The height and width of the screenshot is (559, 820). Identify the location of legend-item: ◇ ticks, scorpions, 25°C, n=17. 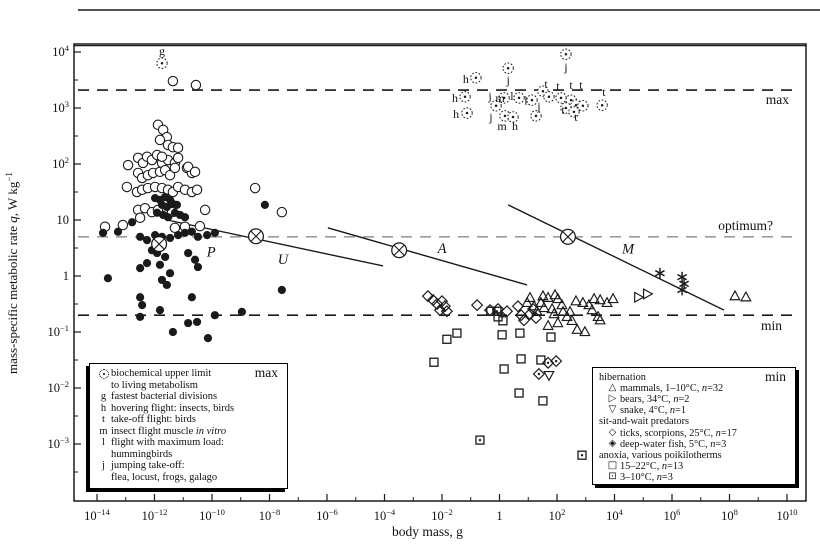
(697, 433).